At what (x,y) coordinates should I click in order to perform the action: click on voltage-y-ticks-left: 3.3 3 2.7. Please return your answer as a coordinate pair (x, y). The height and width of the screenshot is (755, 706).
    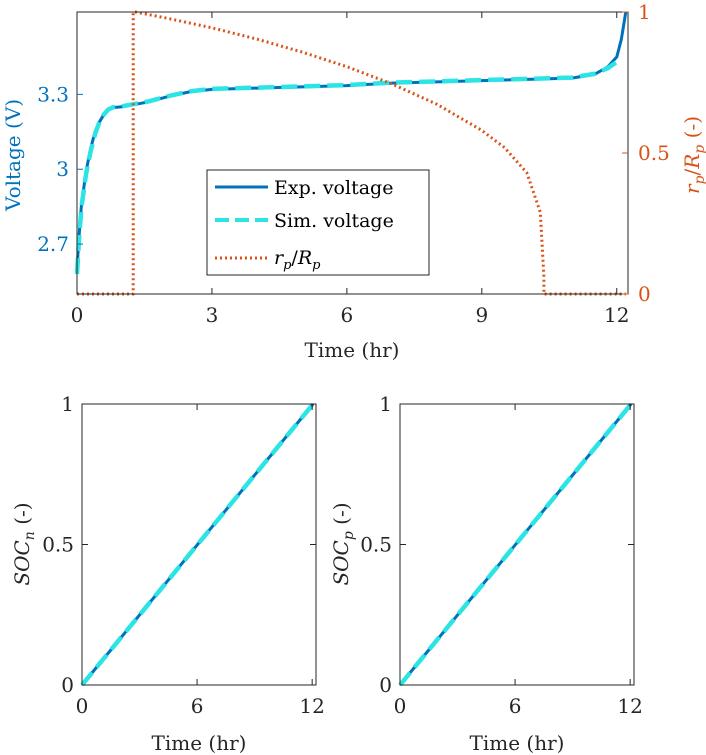
    Looking at the image, I should click on (60, 169).